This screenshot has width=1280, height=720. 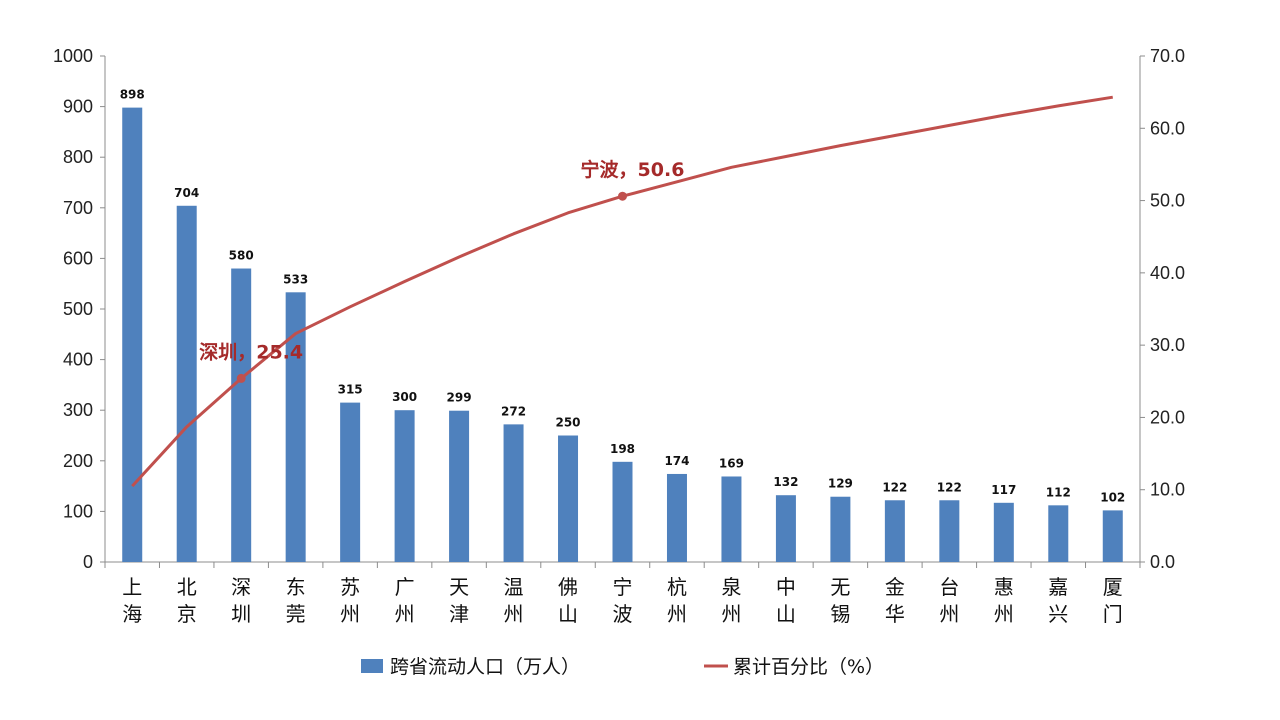 I want to click on right-tick-label: 30.0, so click(x=1167, y=345).